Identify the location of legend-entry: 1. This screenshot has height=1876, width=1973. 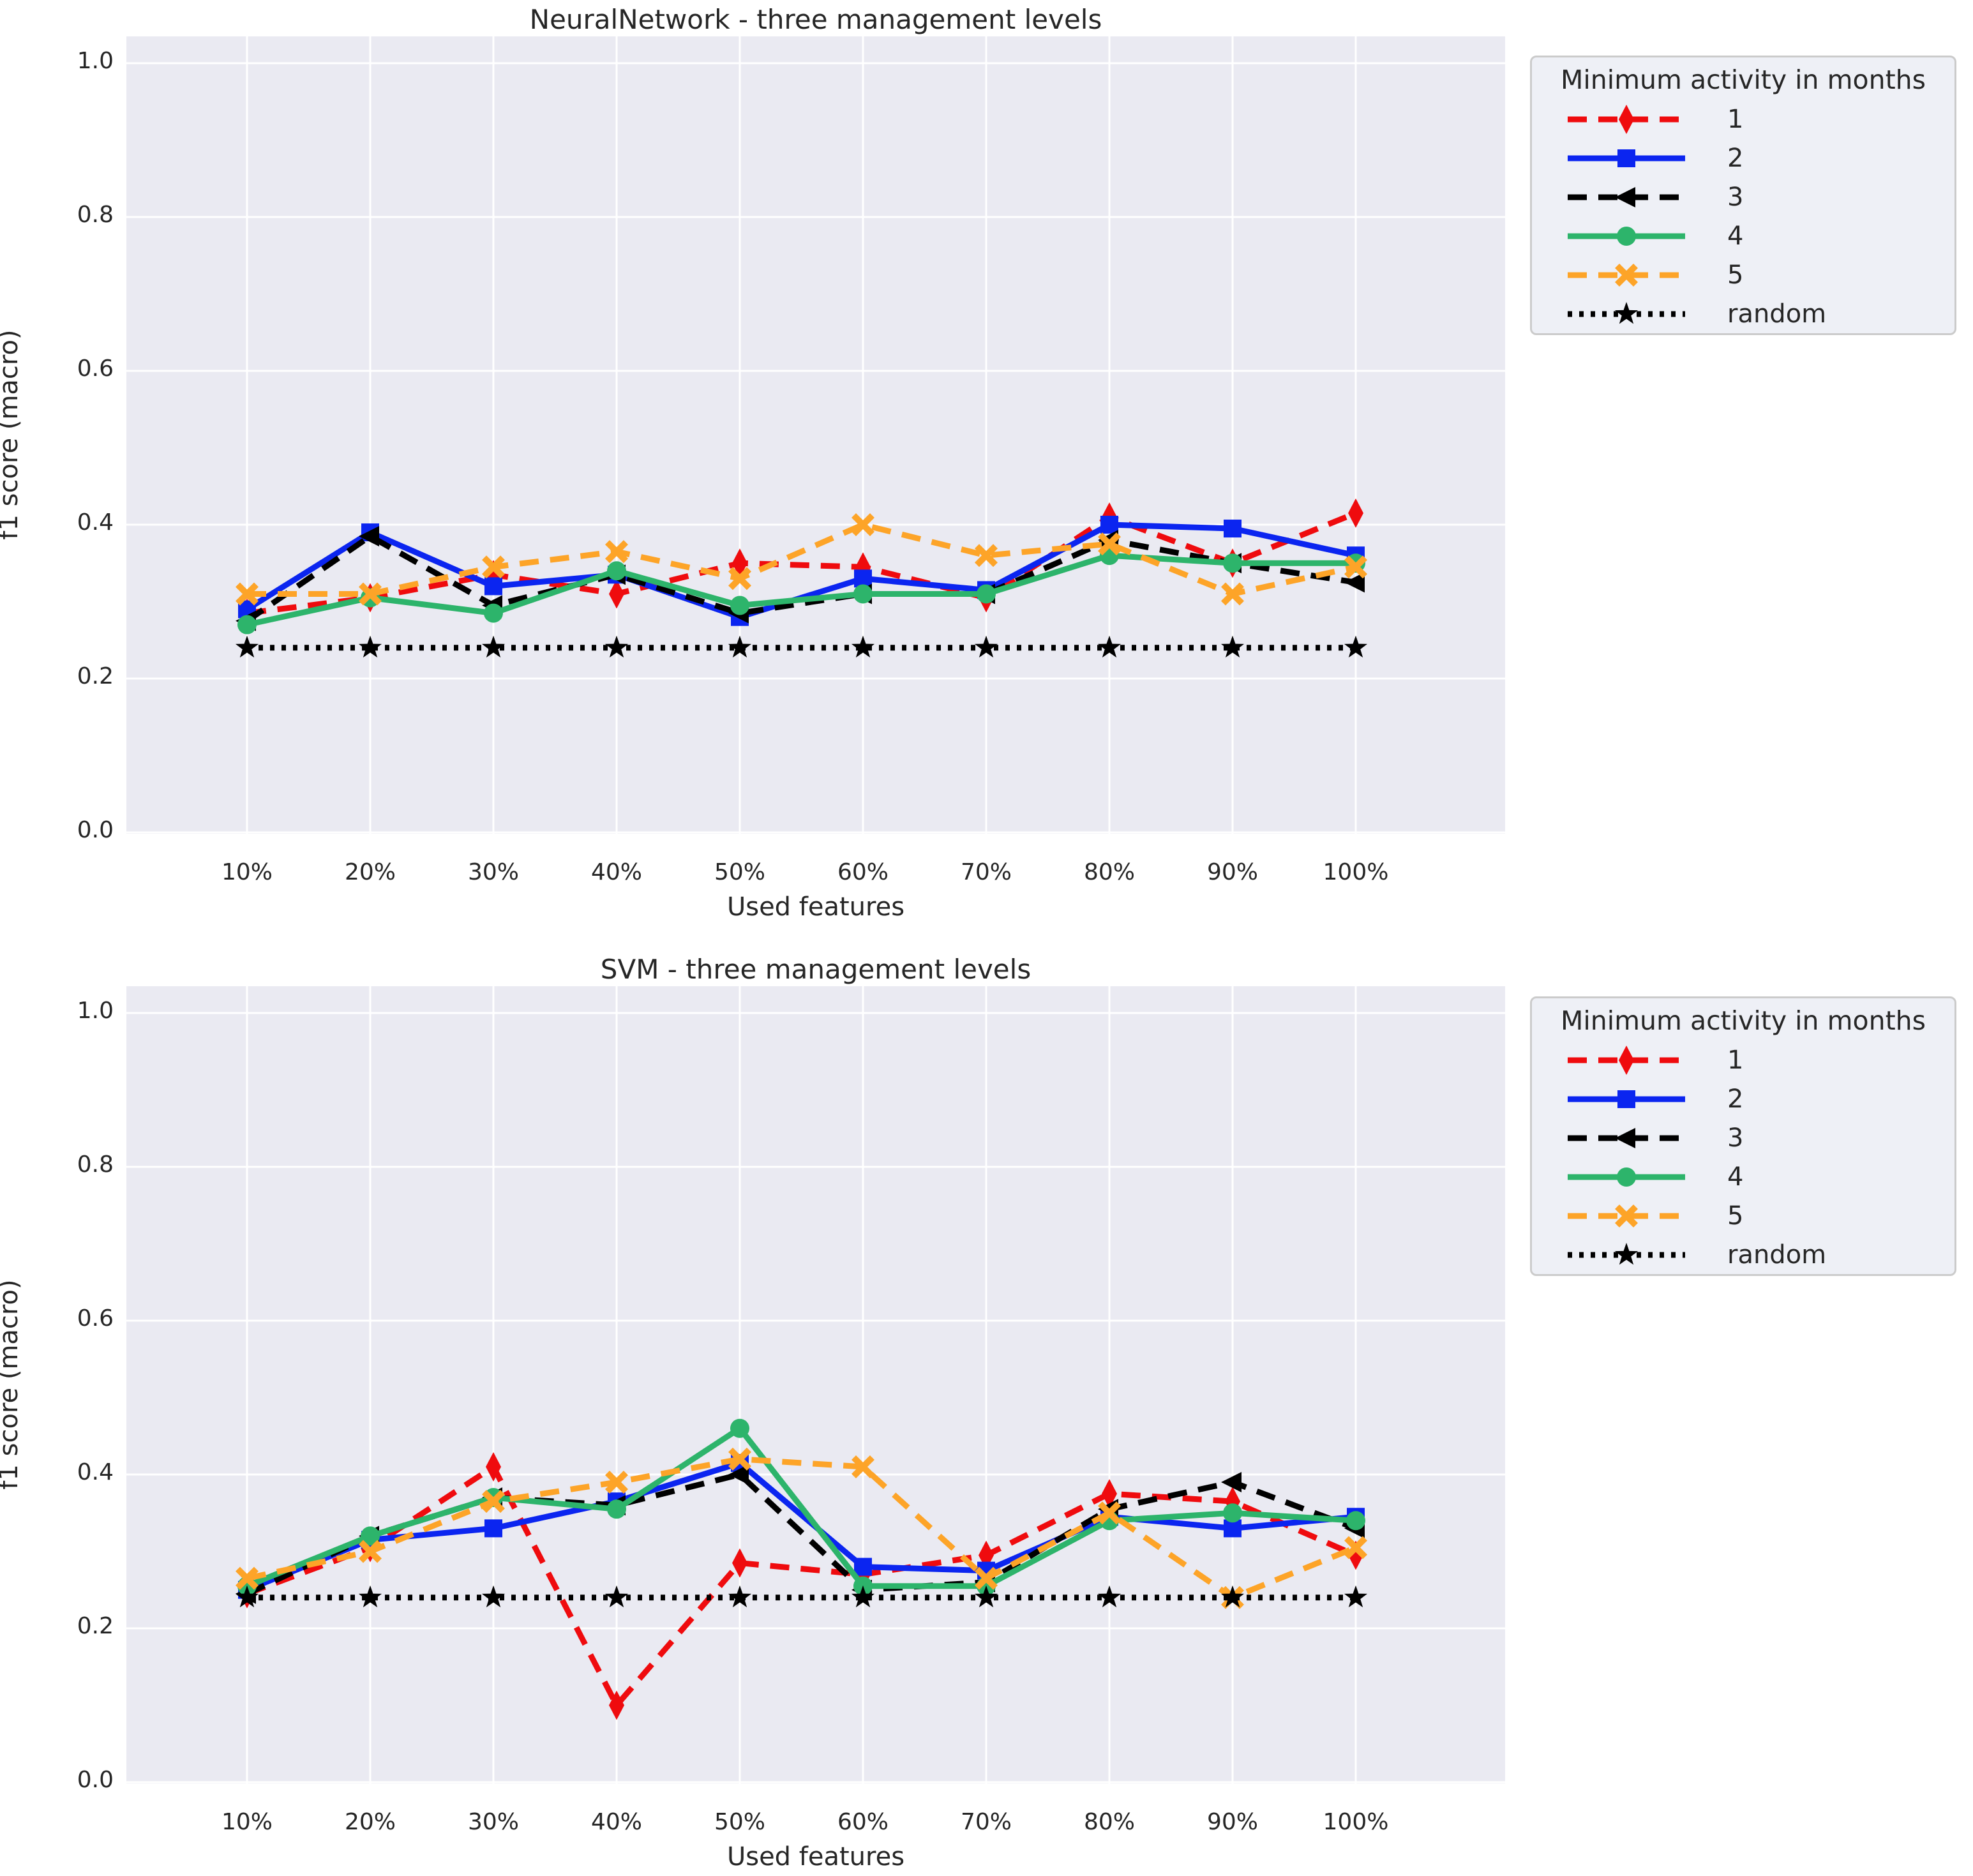
(1743, 1059).